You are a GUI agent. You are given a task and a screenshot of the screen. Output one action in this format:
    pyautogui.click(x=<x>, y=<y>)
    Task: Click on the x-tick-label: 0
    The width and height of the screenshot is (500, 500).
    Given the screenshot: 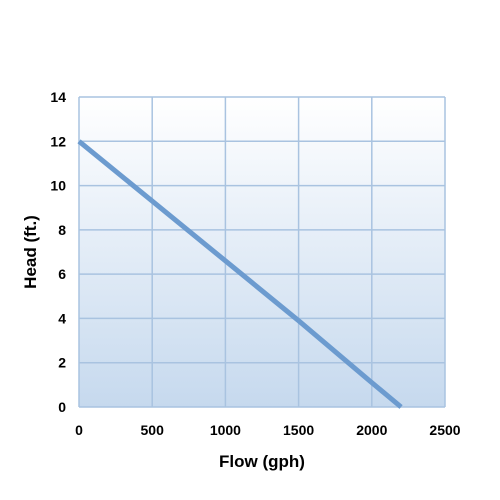 What is the action you would take?
    pyautogui.click(x=79, y=430)
    